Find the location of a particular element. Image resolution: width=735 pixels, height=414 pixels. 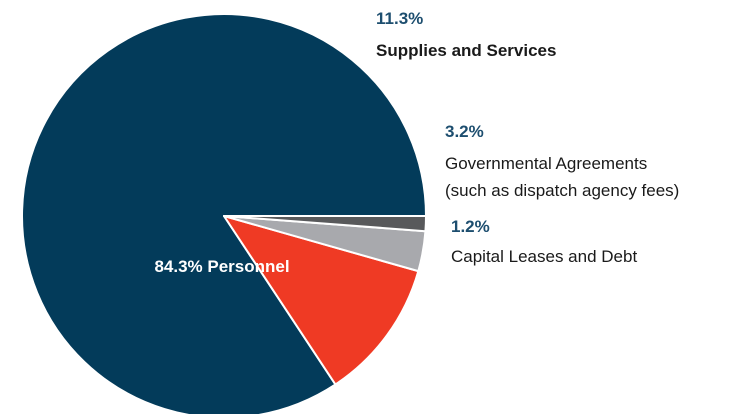

percent-label-leases: 1.2% is located at coordinates (470, 226).